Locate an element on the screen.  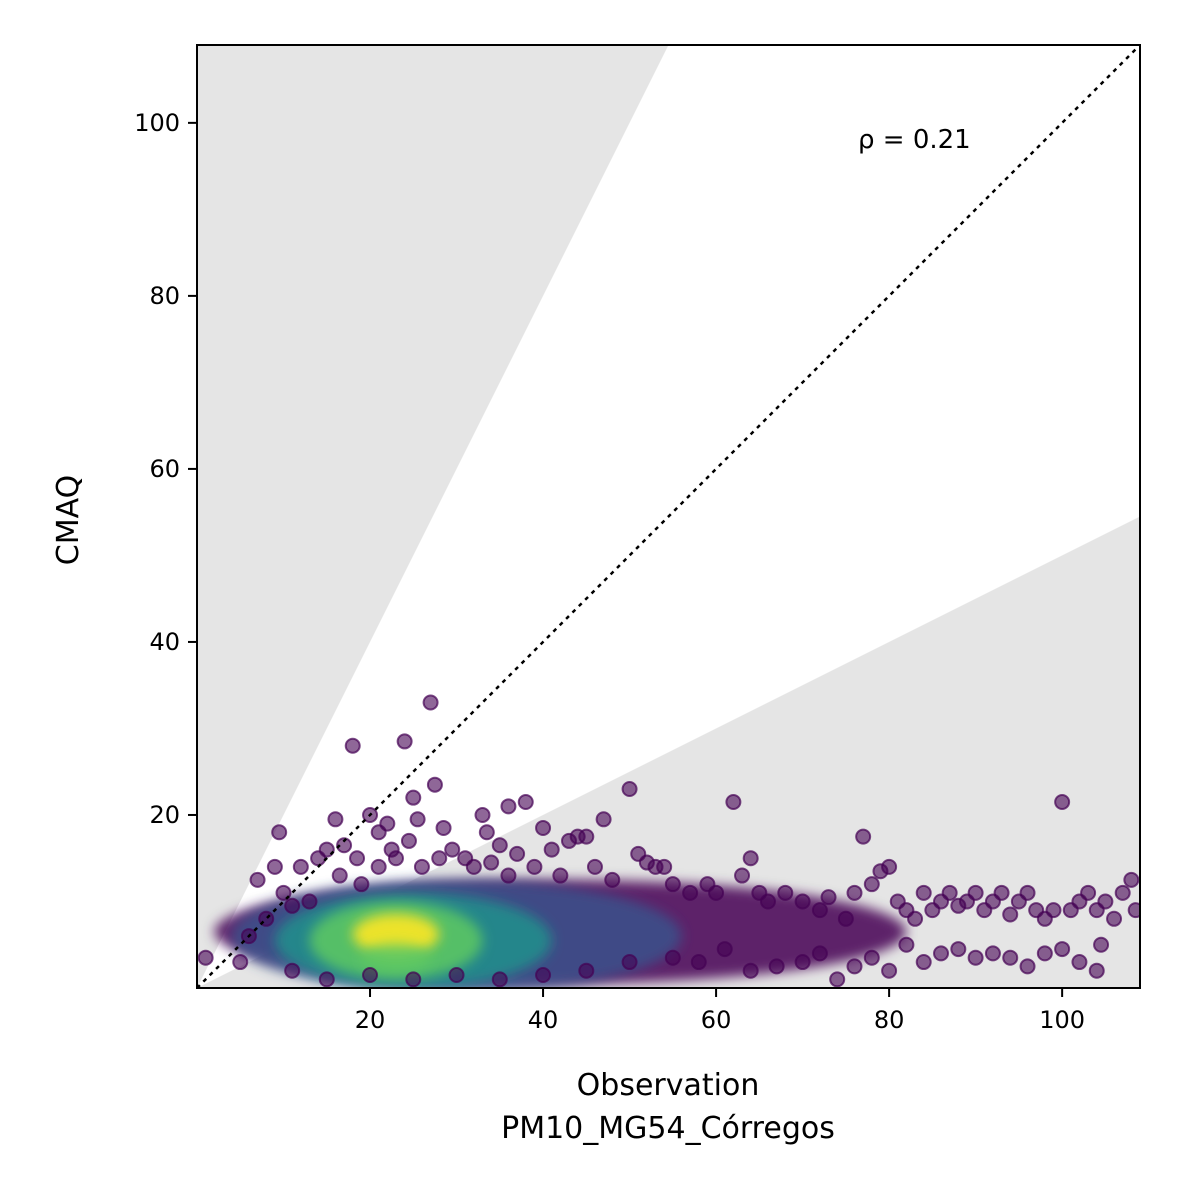
density-cloud is located at coordinates (560, 933).